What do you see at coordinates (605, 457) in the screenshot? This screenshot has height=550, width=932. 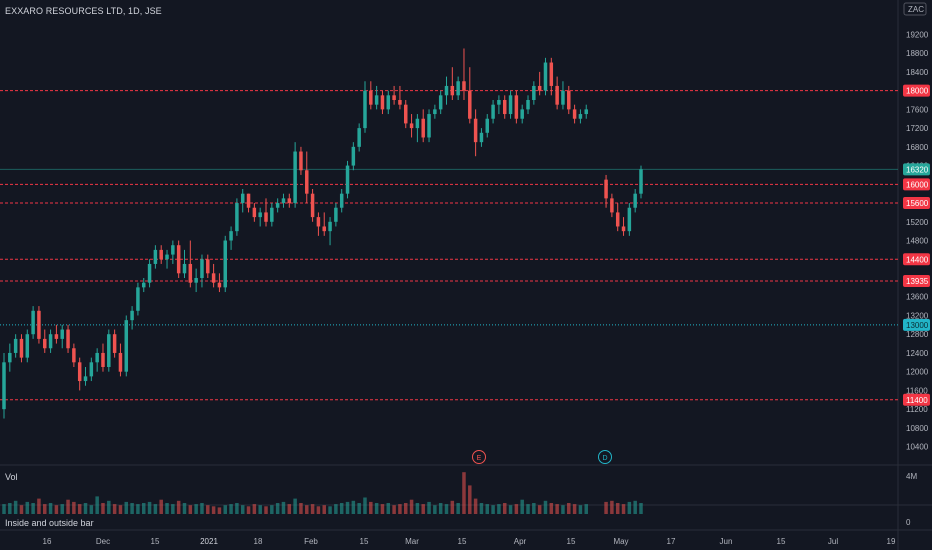 I see `dividend-marker: D` at bounding box center [605, 457].